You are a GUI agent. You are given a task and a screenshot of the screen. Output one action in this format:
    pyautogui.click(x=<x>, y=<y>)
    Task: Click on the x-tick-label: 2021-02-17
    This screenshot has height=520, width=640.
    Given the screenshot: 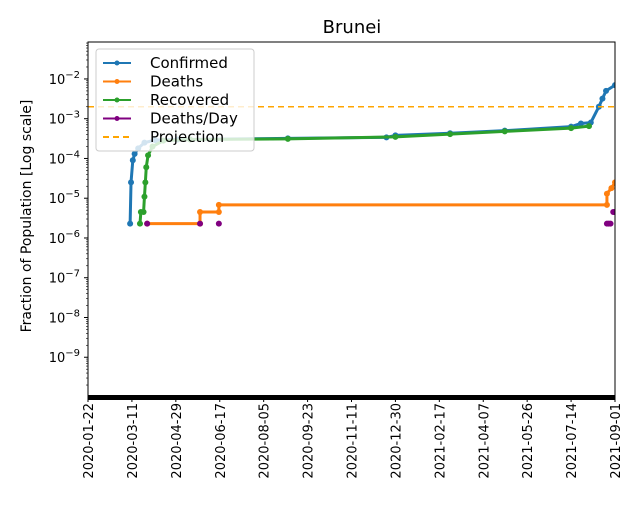 What is the action you would take?
    pyautogui.click(x=440, y=441)
    